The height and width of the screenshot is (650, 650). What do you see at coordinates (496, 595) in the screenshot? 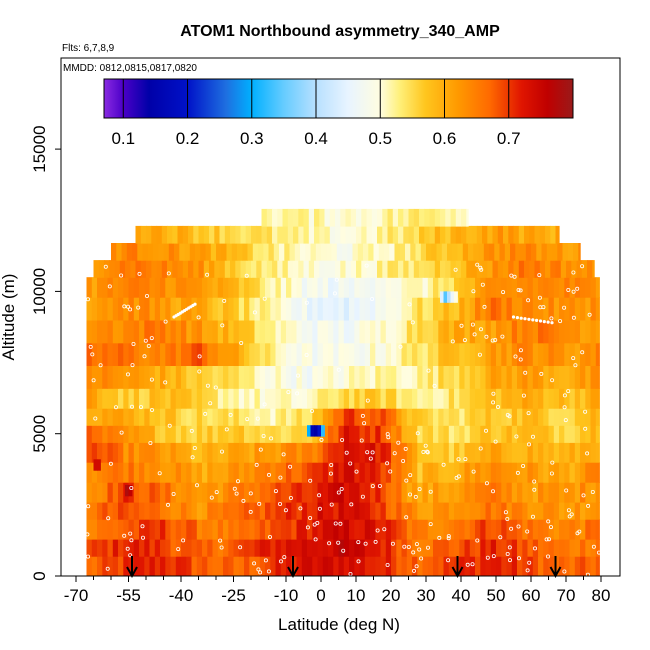
I see `x-tick-label: 50` at bounding box center [496, 595].